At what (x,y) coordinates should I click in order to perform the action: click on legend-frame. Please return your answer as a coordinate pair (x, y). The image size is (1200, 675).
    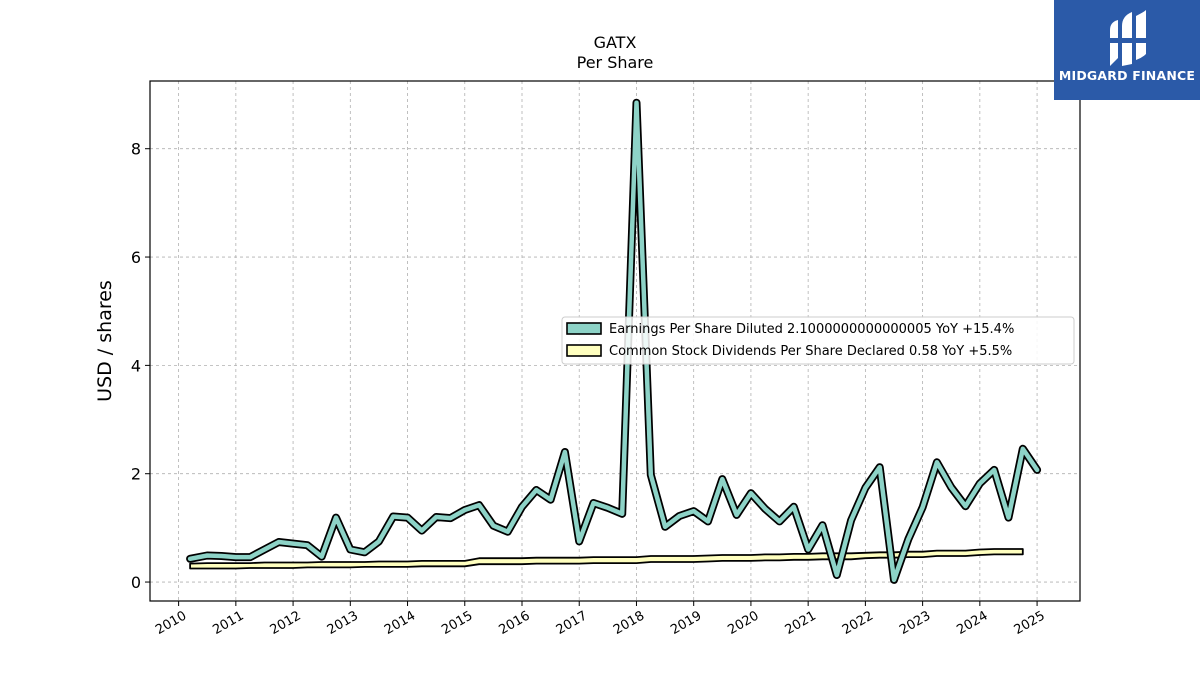
    Looking at the image, I should click on (818, 340).